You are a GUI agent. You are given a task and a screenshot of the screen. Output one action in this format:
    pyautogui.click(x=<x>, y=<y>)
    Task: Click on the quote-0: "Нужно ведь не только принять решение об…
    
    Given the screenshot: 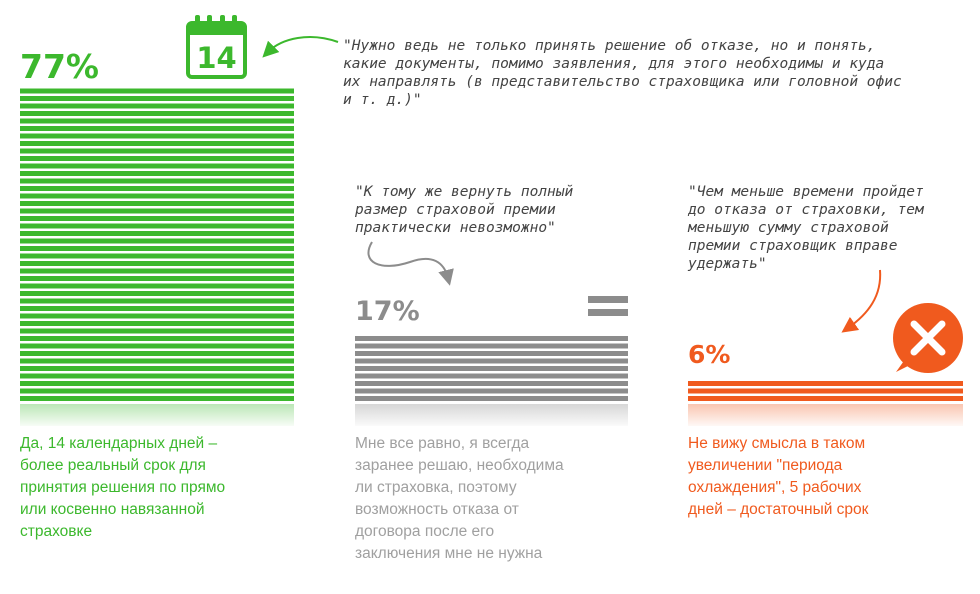 What is the action you would take?
    pyautogui.click(x=626, y=73)
    